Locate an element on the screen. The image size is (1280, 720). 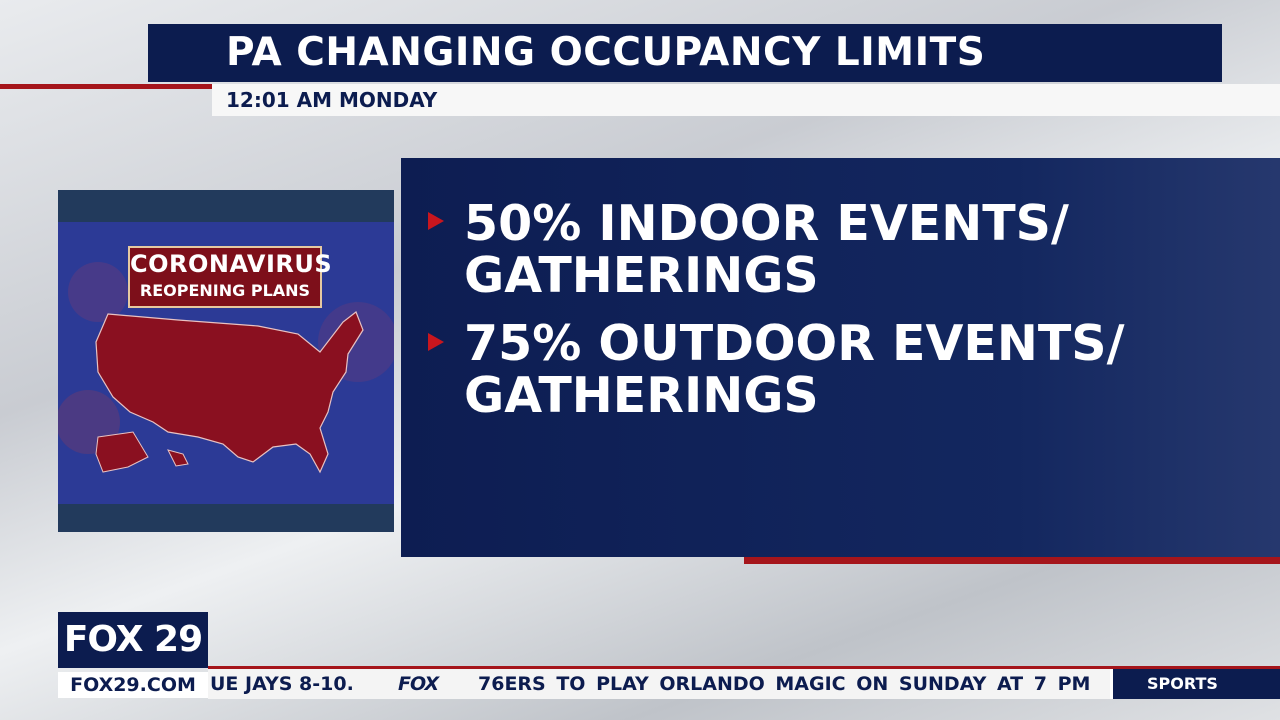
logo-text: FOX 29 is located at coordinates (133, 639).